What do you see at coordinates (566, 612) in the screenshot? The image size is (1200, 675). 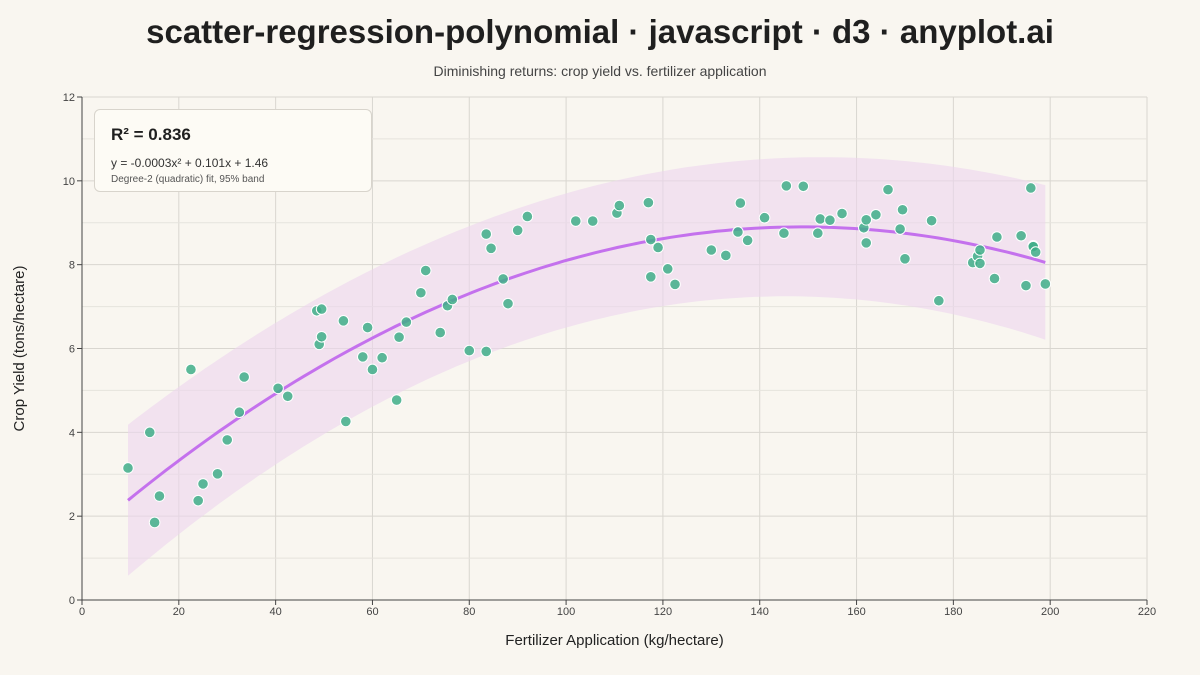 I see `x-tick-label: 100` at bounding box center [566, 612].